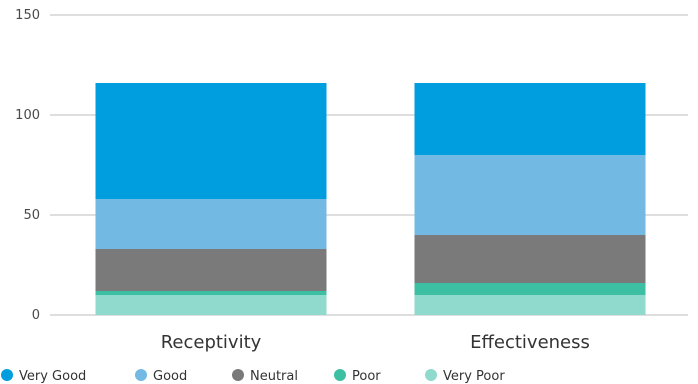  I want to click on y-tick-label: 50, so click(31, 215).